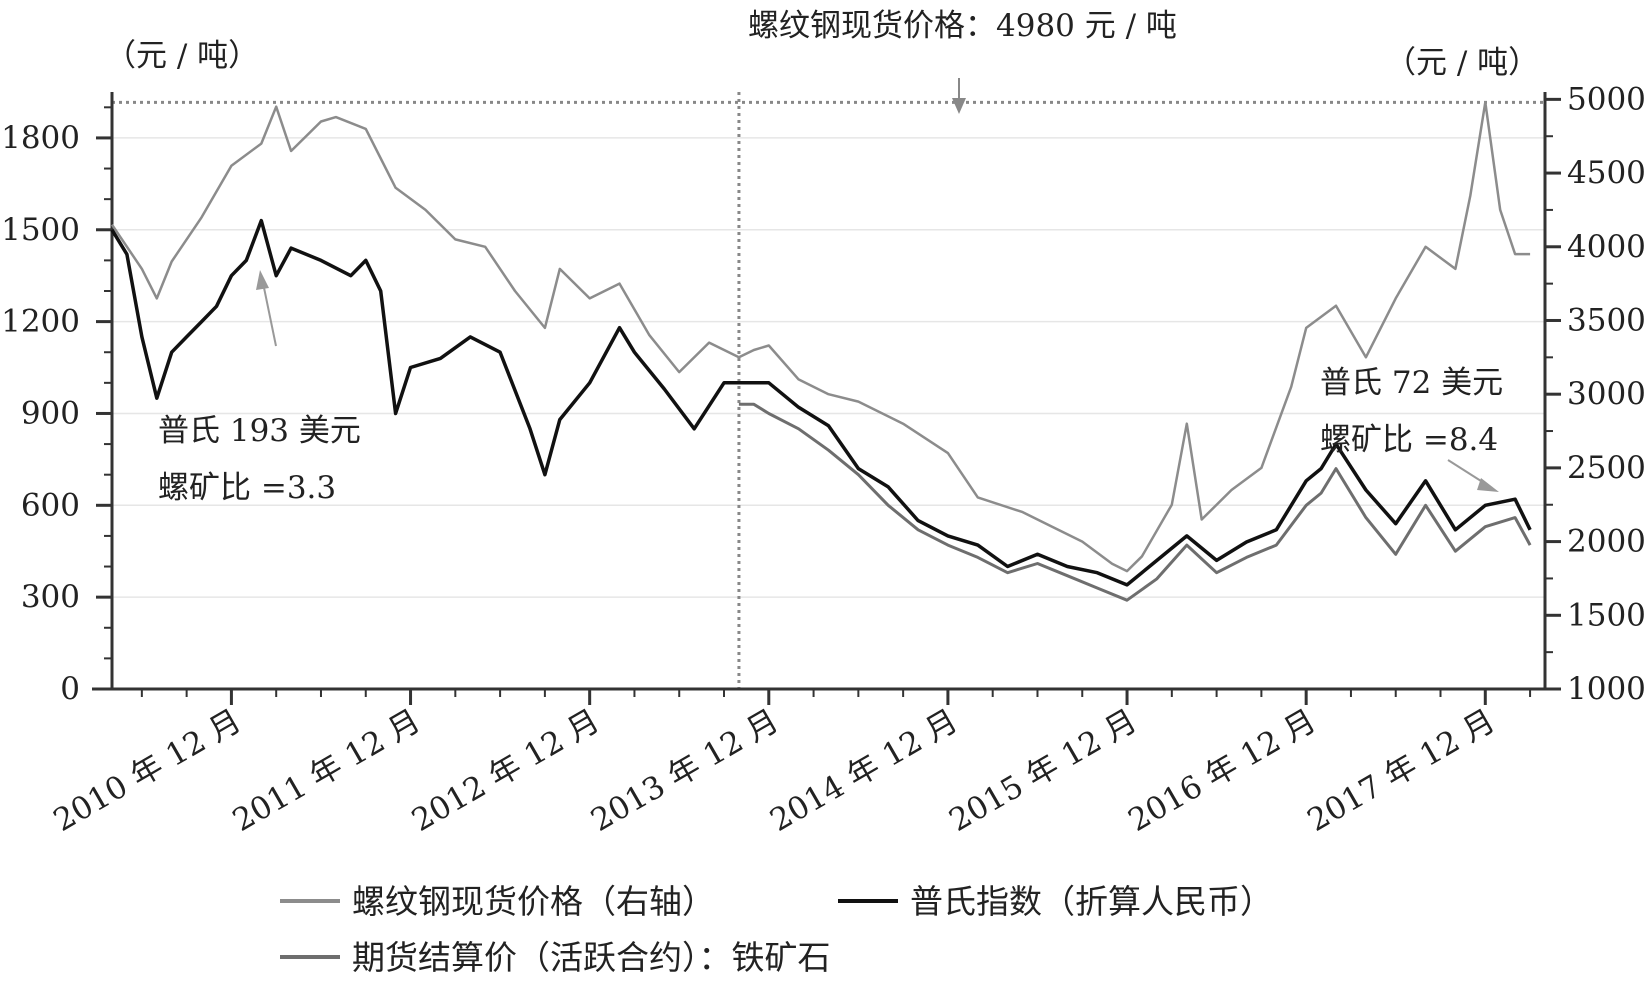 The image size is (1648, 982). I want to click on x-tick-label: 2011 年 12 月, so click(327, 771).